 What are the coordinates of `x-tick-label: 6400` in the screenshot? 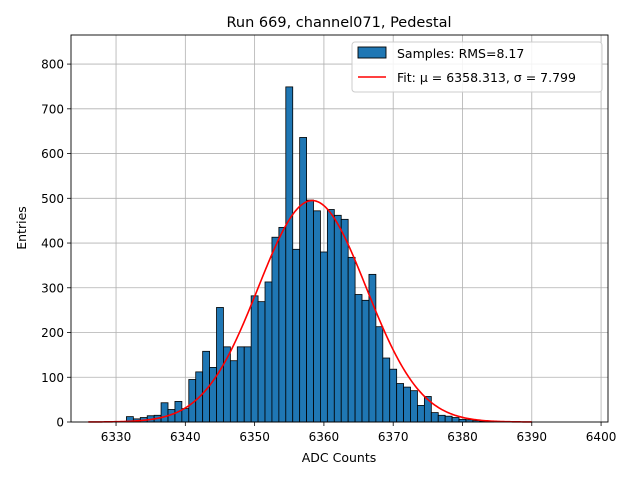 It's located at (601, 437).